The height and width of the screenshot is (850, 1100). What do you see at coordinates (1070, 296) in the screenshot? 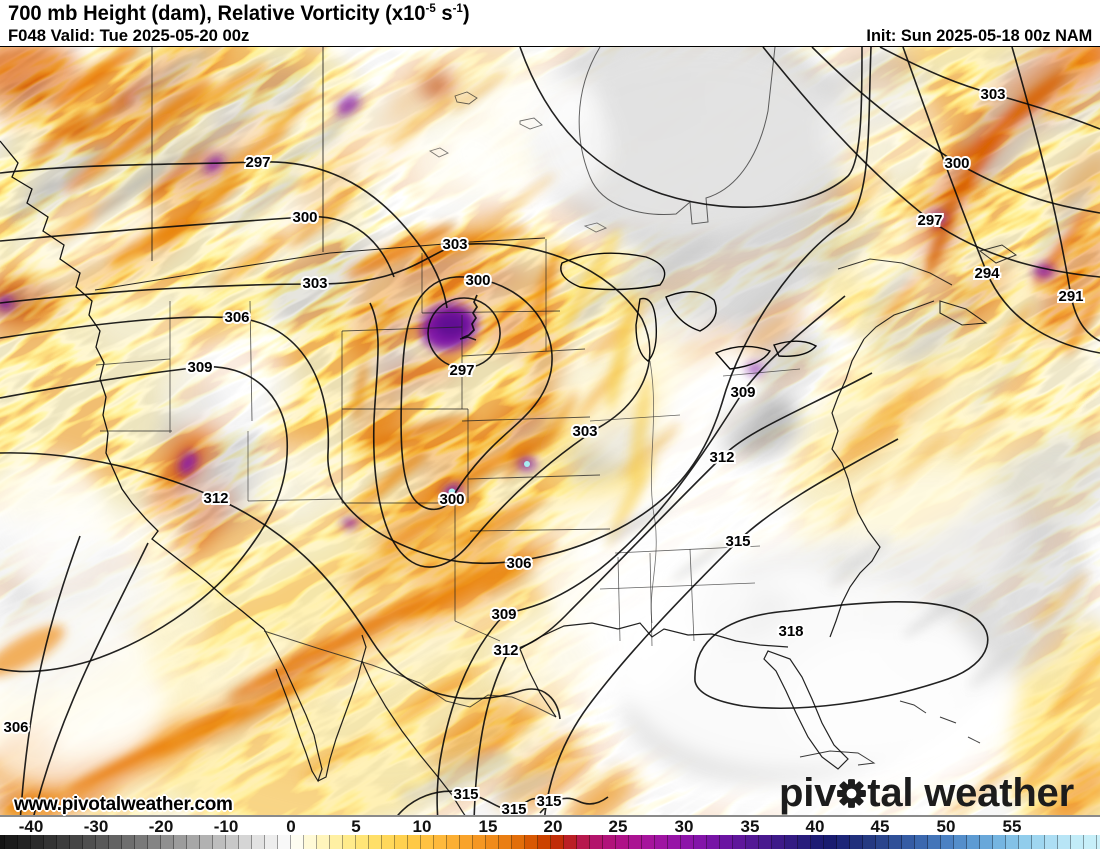
I see `svg-text: 291` at bounding box center [1070, 296].